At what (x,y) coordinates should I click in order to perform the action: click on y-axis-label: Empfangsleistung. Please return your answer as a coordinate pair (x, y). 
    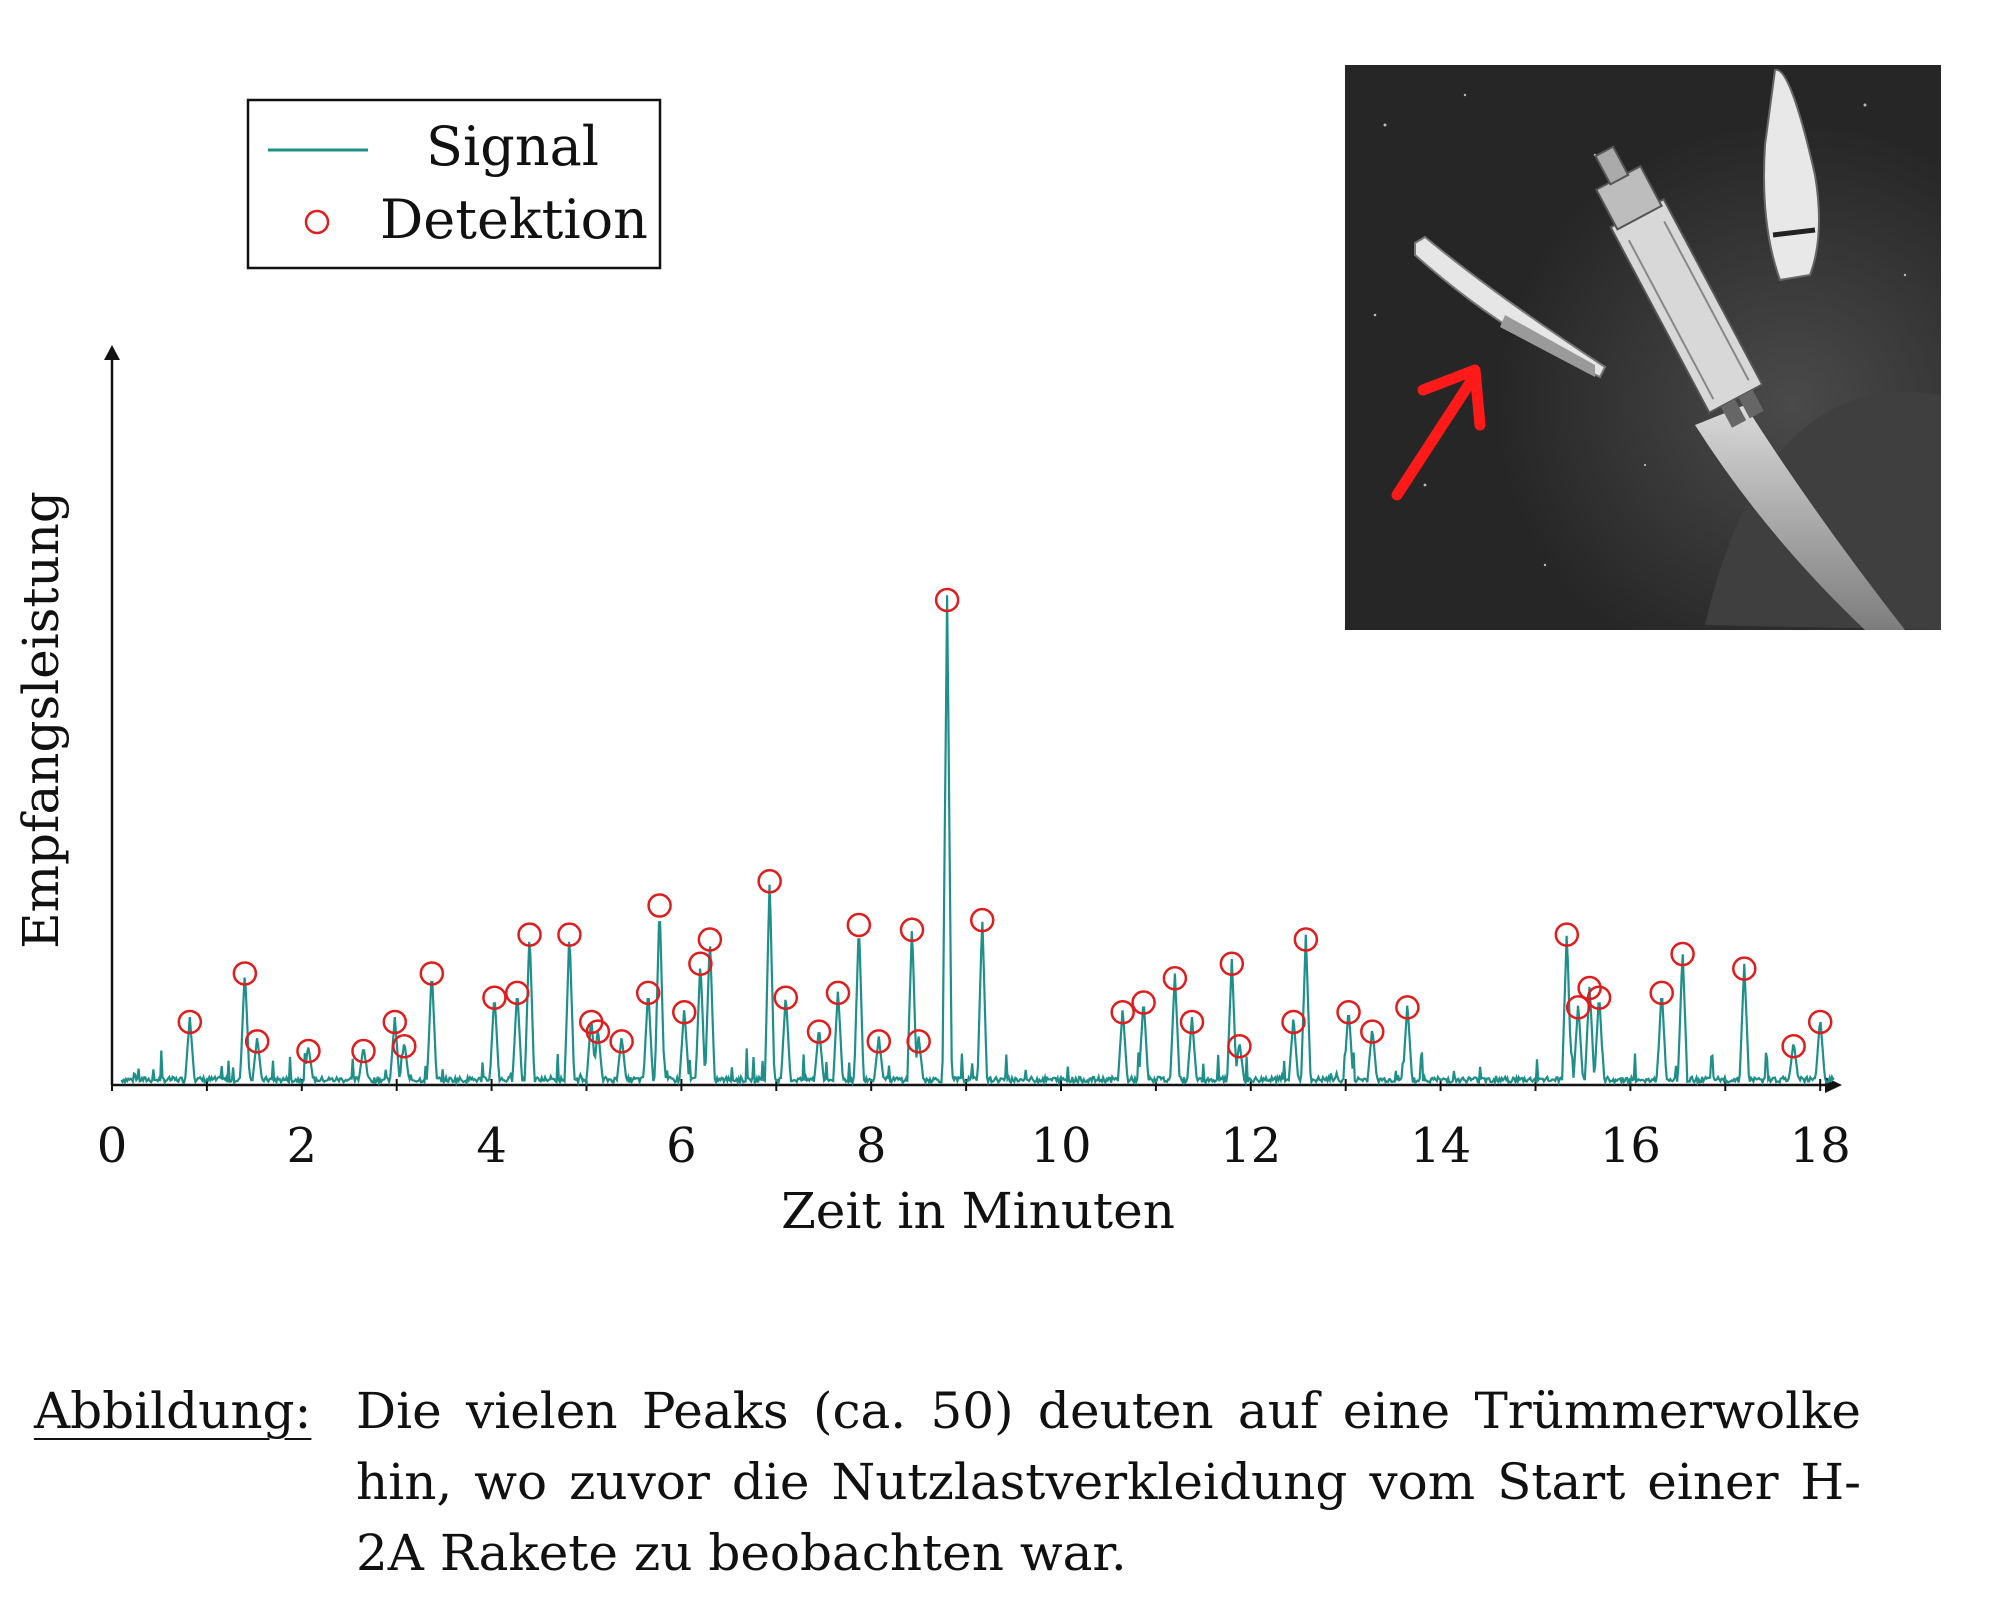
    Looking at the image, I should click on (41, 720).